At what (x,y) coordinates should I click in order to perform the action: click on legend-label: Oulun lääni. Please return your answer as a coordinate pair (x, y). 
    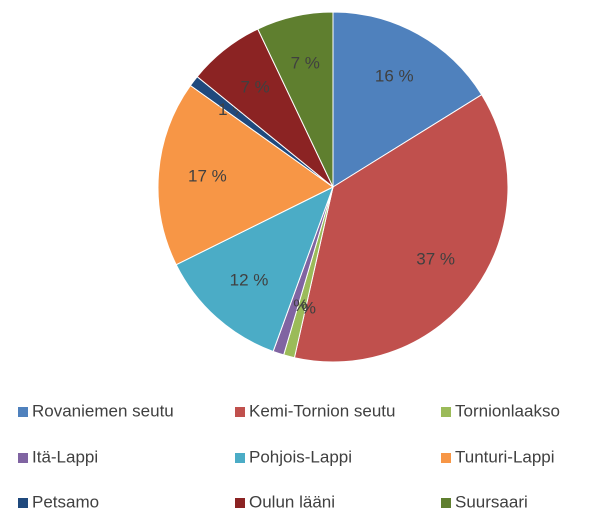
    Looking at the image, I should click on (292, 501).